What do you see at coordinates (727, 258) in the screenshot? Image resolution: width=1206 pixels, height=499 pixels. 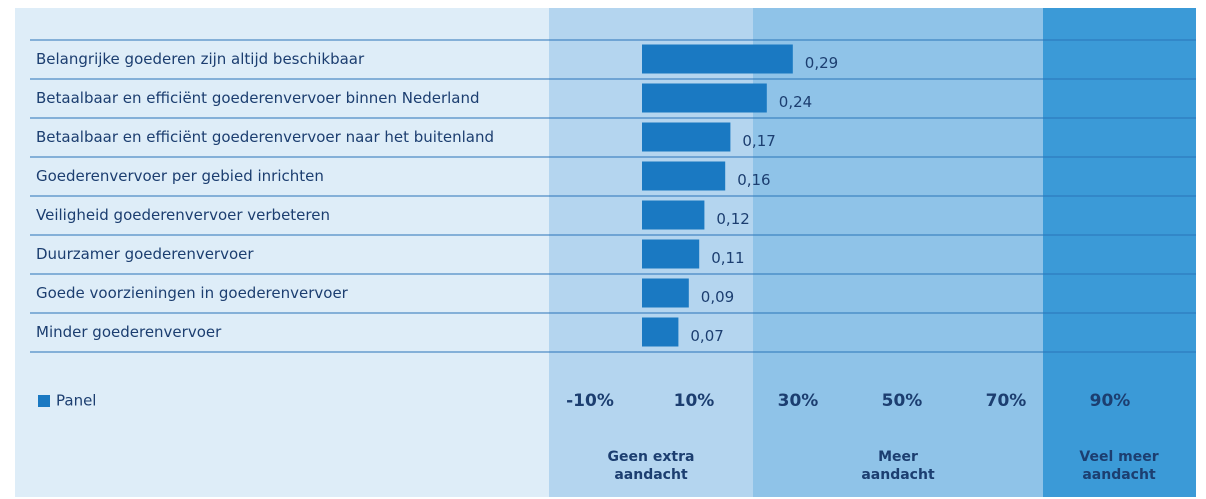 I see `value-label: 0,11` at bounding box center [727, 258].